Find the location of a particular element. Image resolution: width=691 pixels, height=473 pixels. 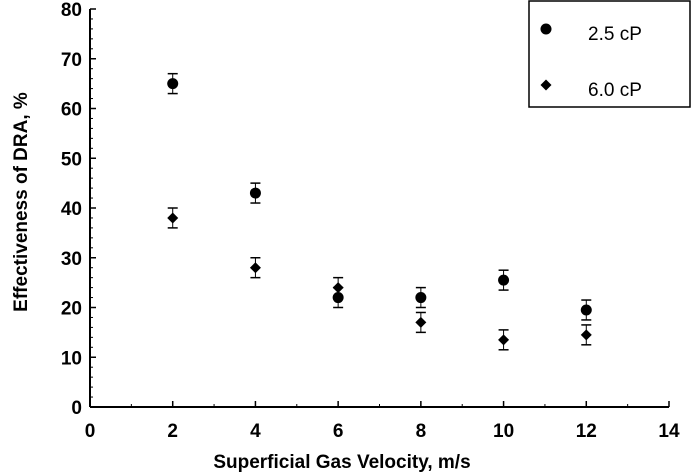

x-tick-label: 12 is located at coordinates (586, 431).